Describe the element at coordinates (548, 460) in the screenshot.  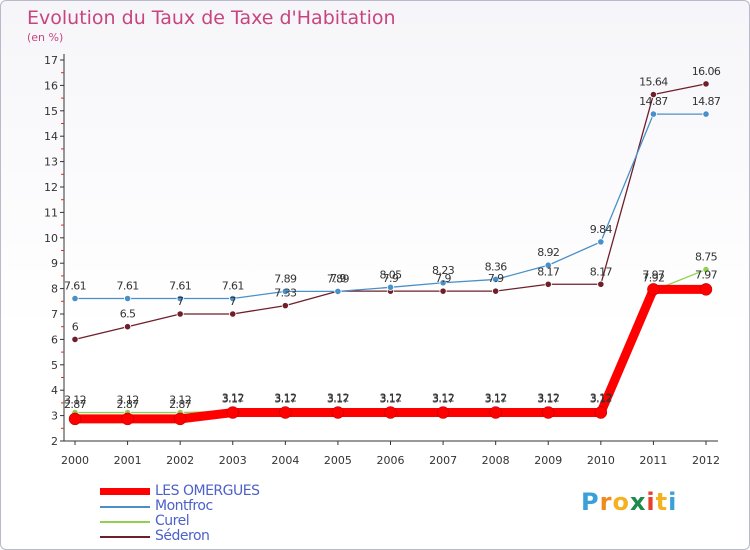
I see `x-tick-label: 2009` at that location.